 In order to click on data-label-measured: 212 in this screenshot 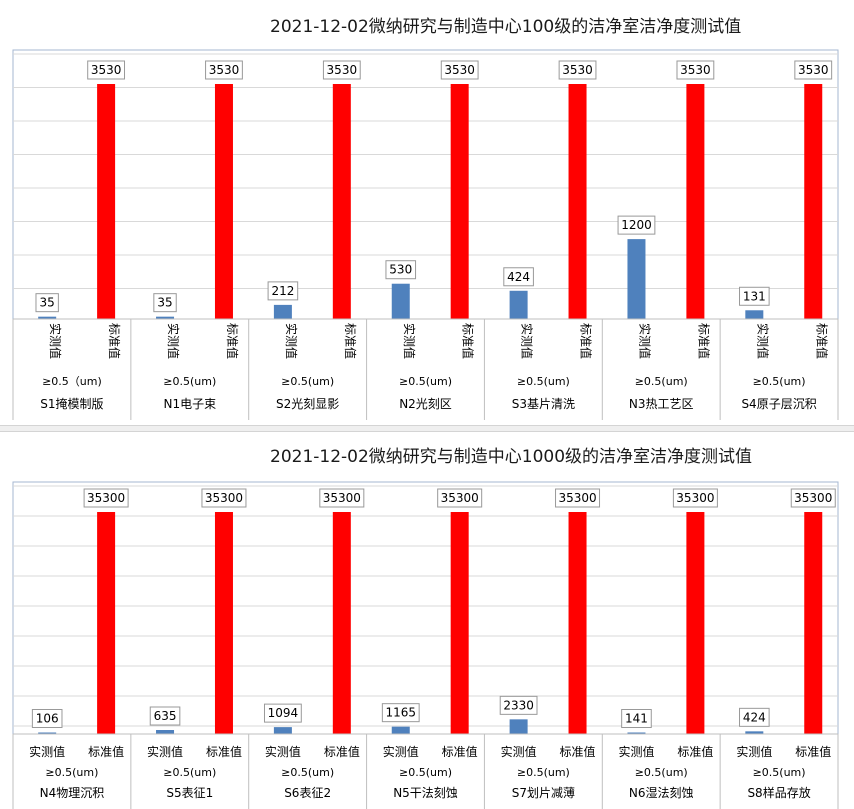, I will do `click(282, 291)`.